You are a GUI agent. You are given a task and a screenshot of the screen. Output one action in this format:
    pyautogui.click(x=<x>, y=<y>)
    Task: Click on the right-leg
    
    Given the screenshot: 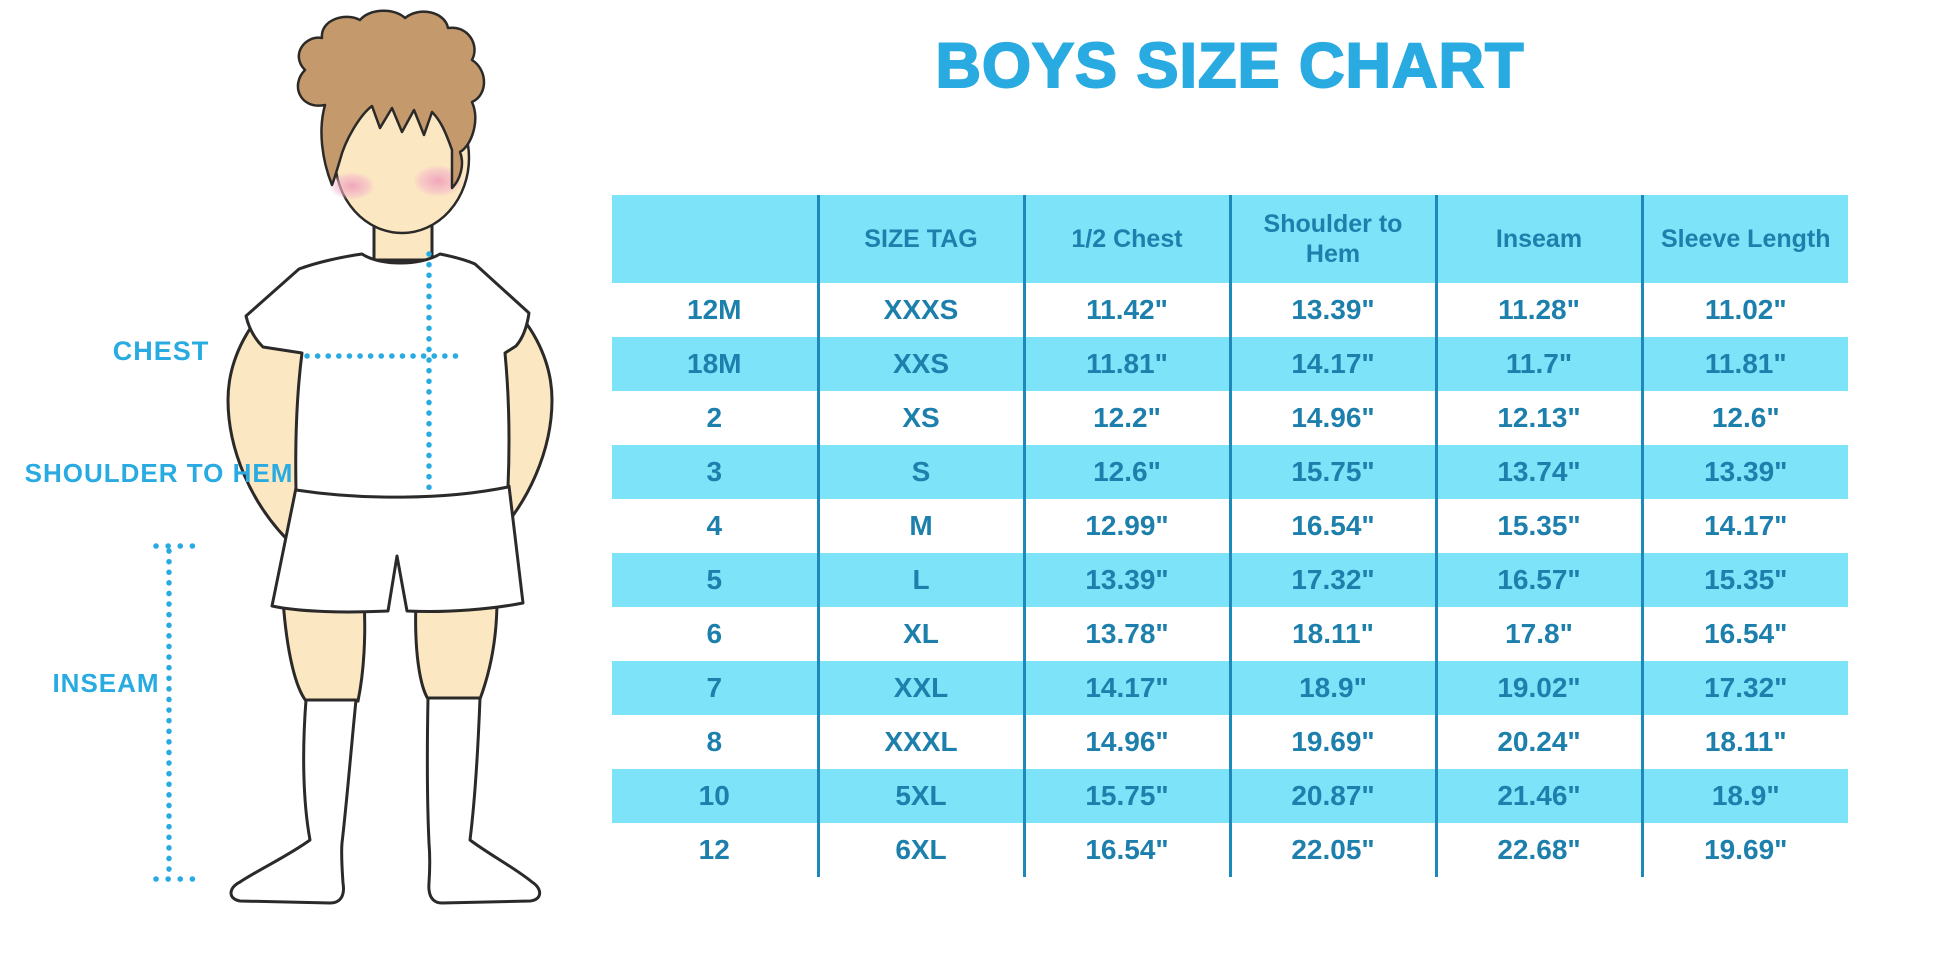 What is the action you would take?
    pyautogui.click(x=456, y=649)
    